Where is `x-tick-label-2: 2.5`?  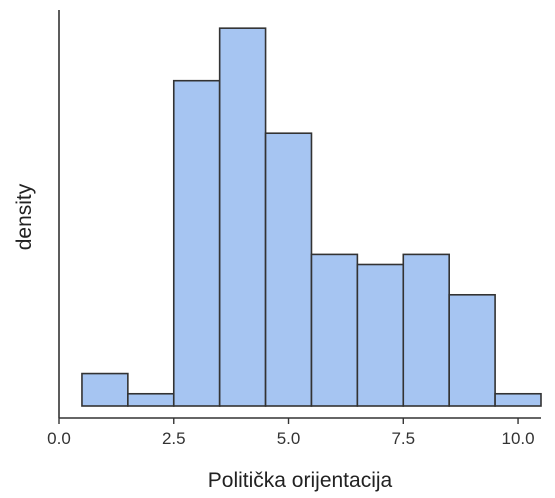 x-tick-label-2: 2.5 is located at coordinates (174, 438).